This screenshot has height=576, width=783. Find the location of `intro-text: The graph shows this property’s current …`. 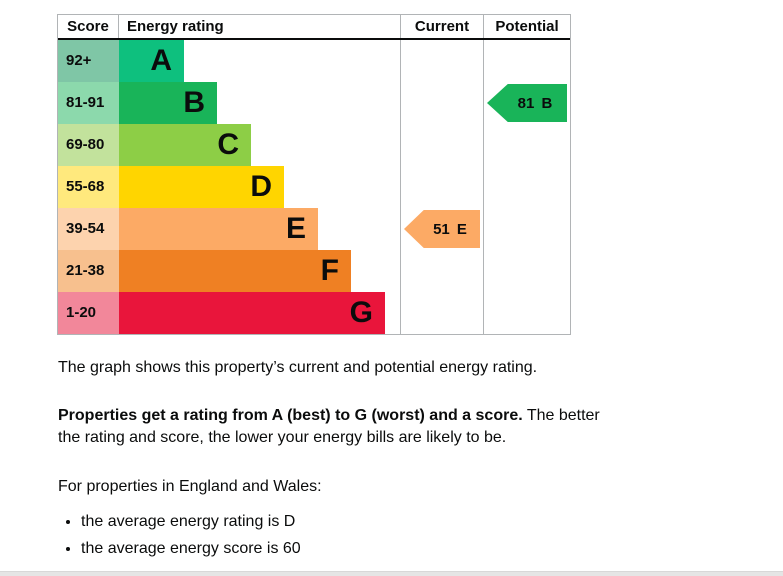

intro-text: The graph shows this property’s current … is located at coordinates (298, 367).